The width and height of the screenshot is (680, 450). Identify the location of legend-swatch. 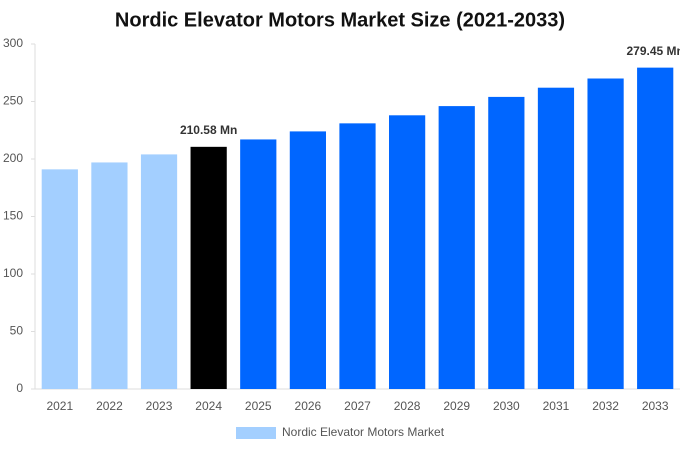
(256, 433).